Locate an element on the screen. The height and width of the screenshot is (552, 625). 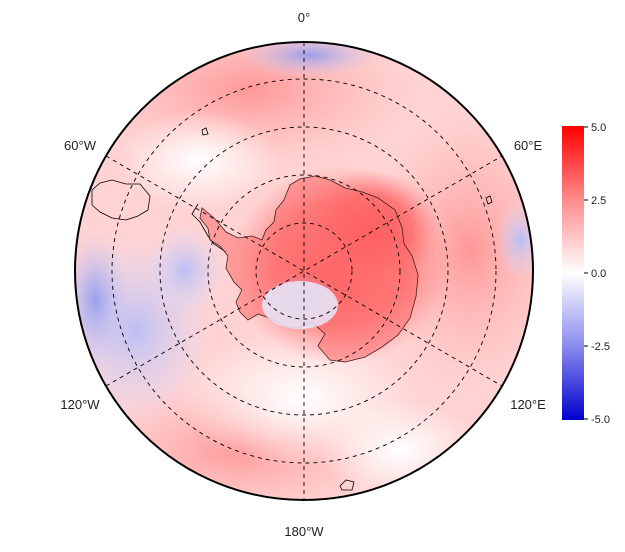
colorbar-ticks is located at coordinates (586, 273).